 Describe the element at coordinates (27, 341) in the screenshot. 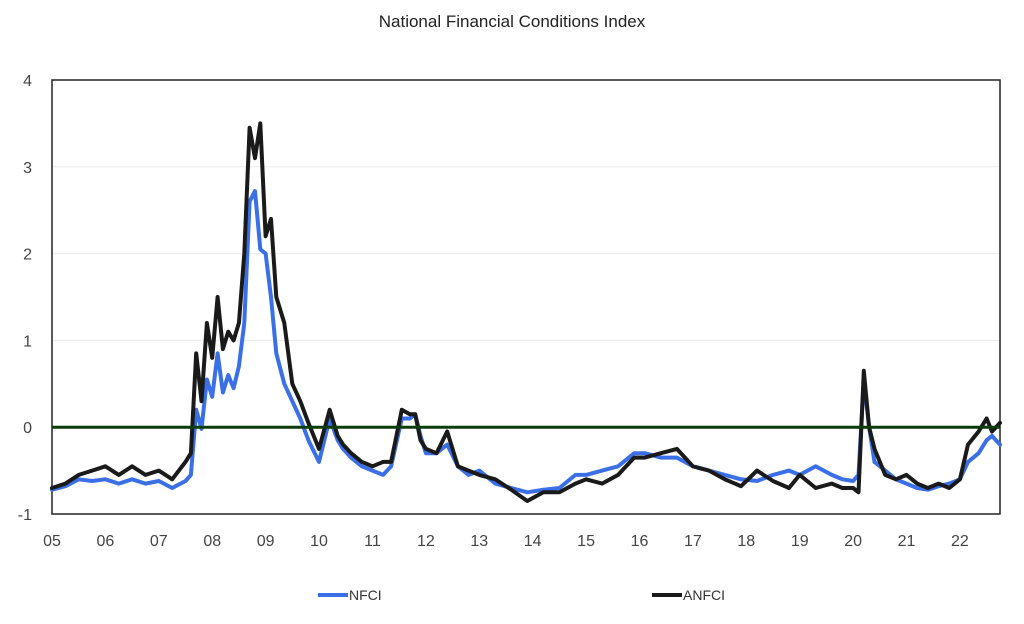

I see `y-tick-label: 1` at that location.